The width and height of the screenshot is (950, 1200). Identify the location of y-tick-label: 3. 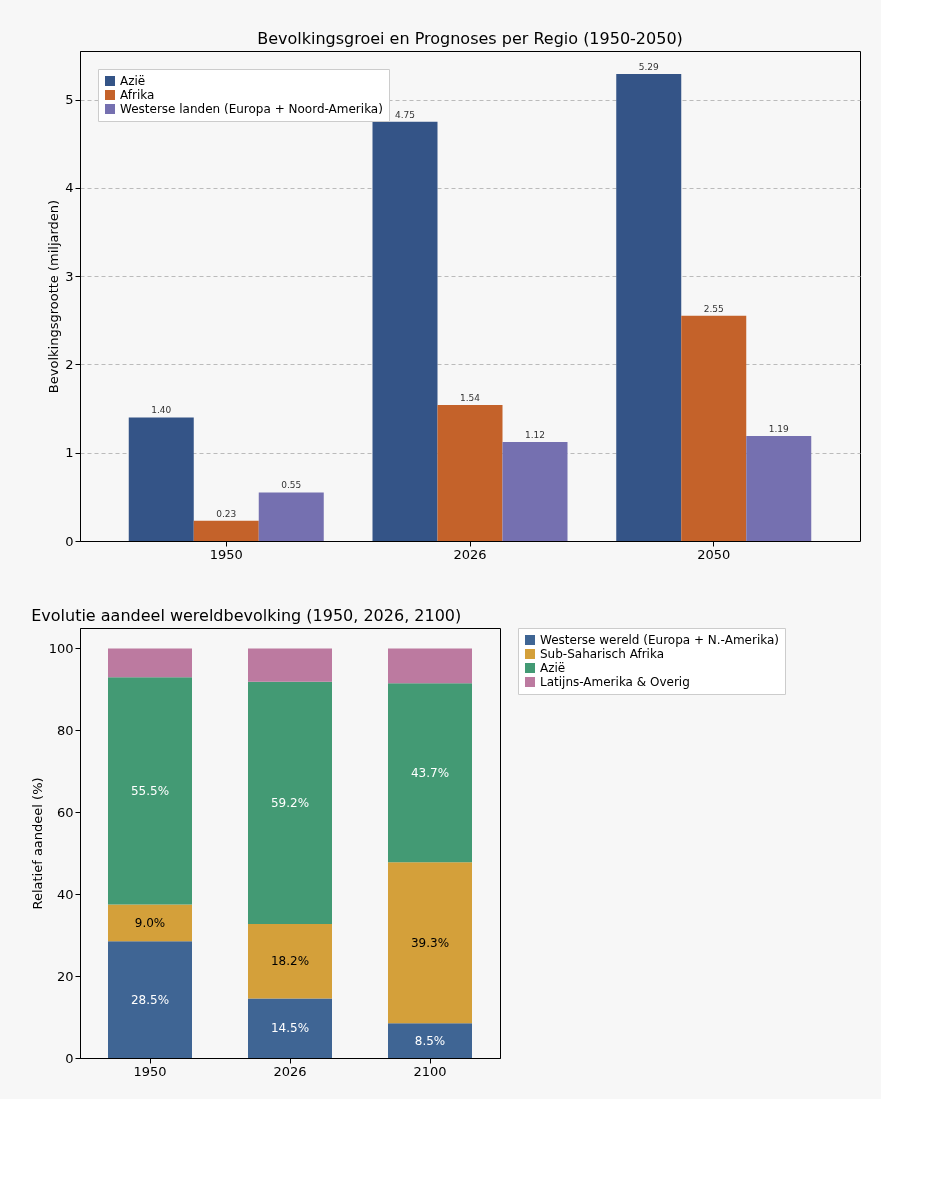
(69, 276).